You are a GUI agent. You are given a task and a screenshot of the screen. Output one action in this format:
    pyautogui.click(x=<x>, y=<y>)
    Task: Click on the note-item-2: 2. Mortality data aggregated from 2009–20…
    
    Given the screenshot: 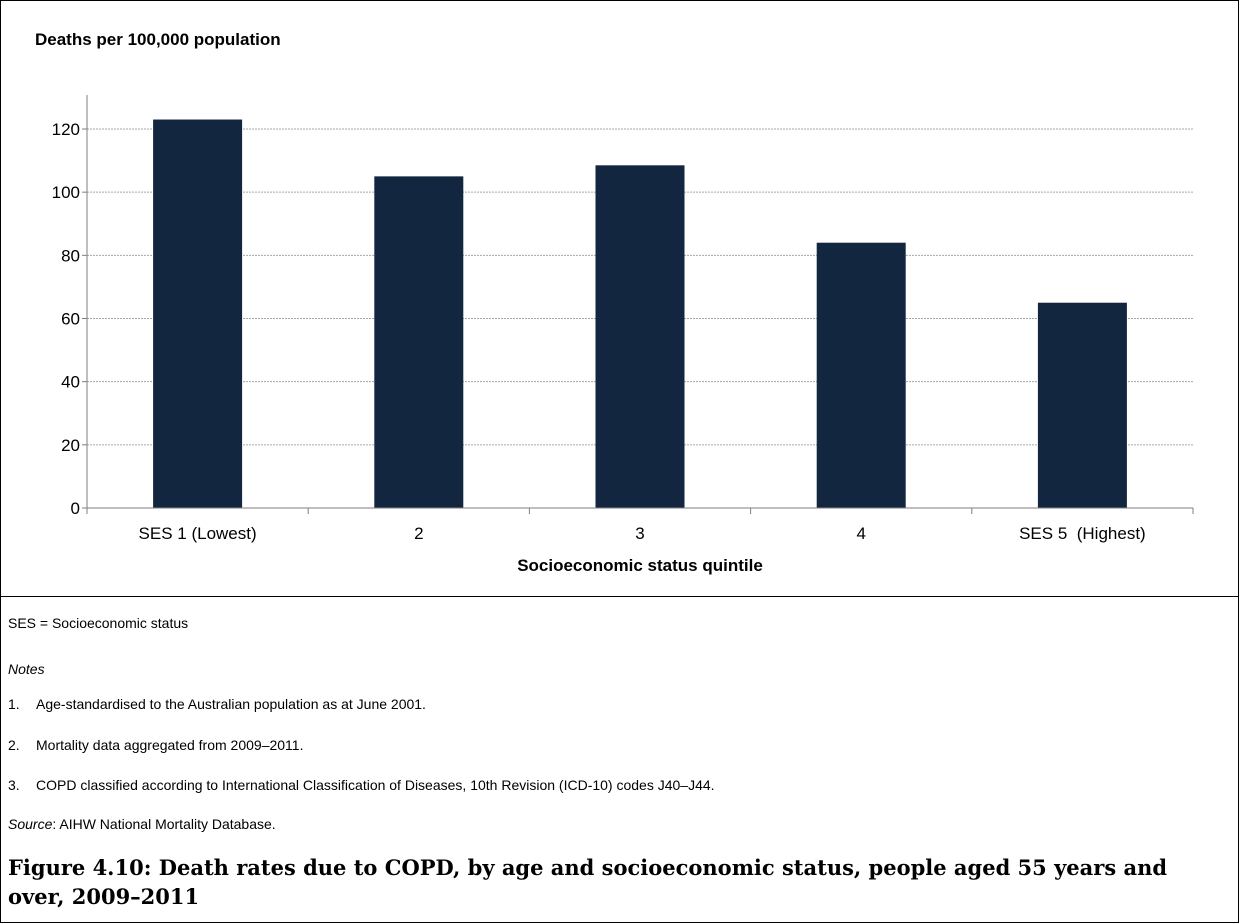 What is the action you would take?
    pyautogui.click(x=155, y=745)
    